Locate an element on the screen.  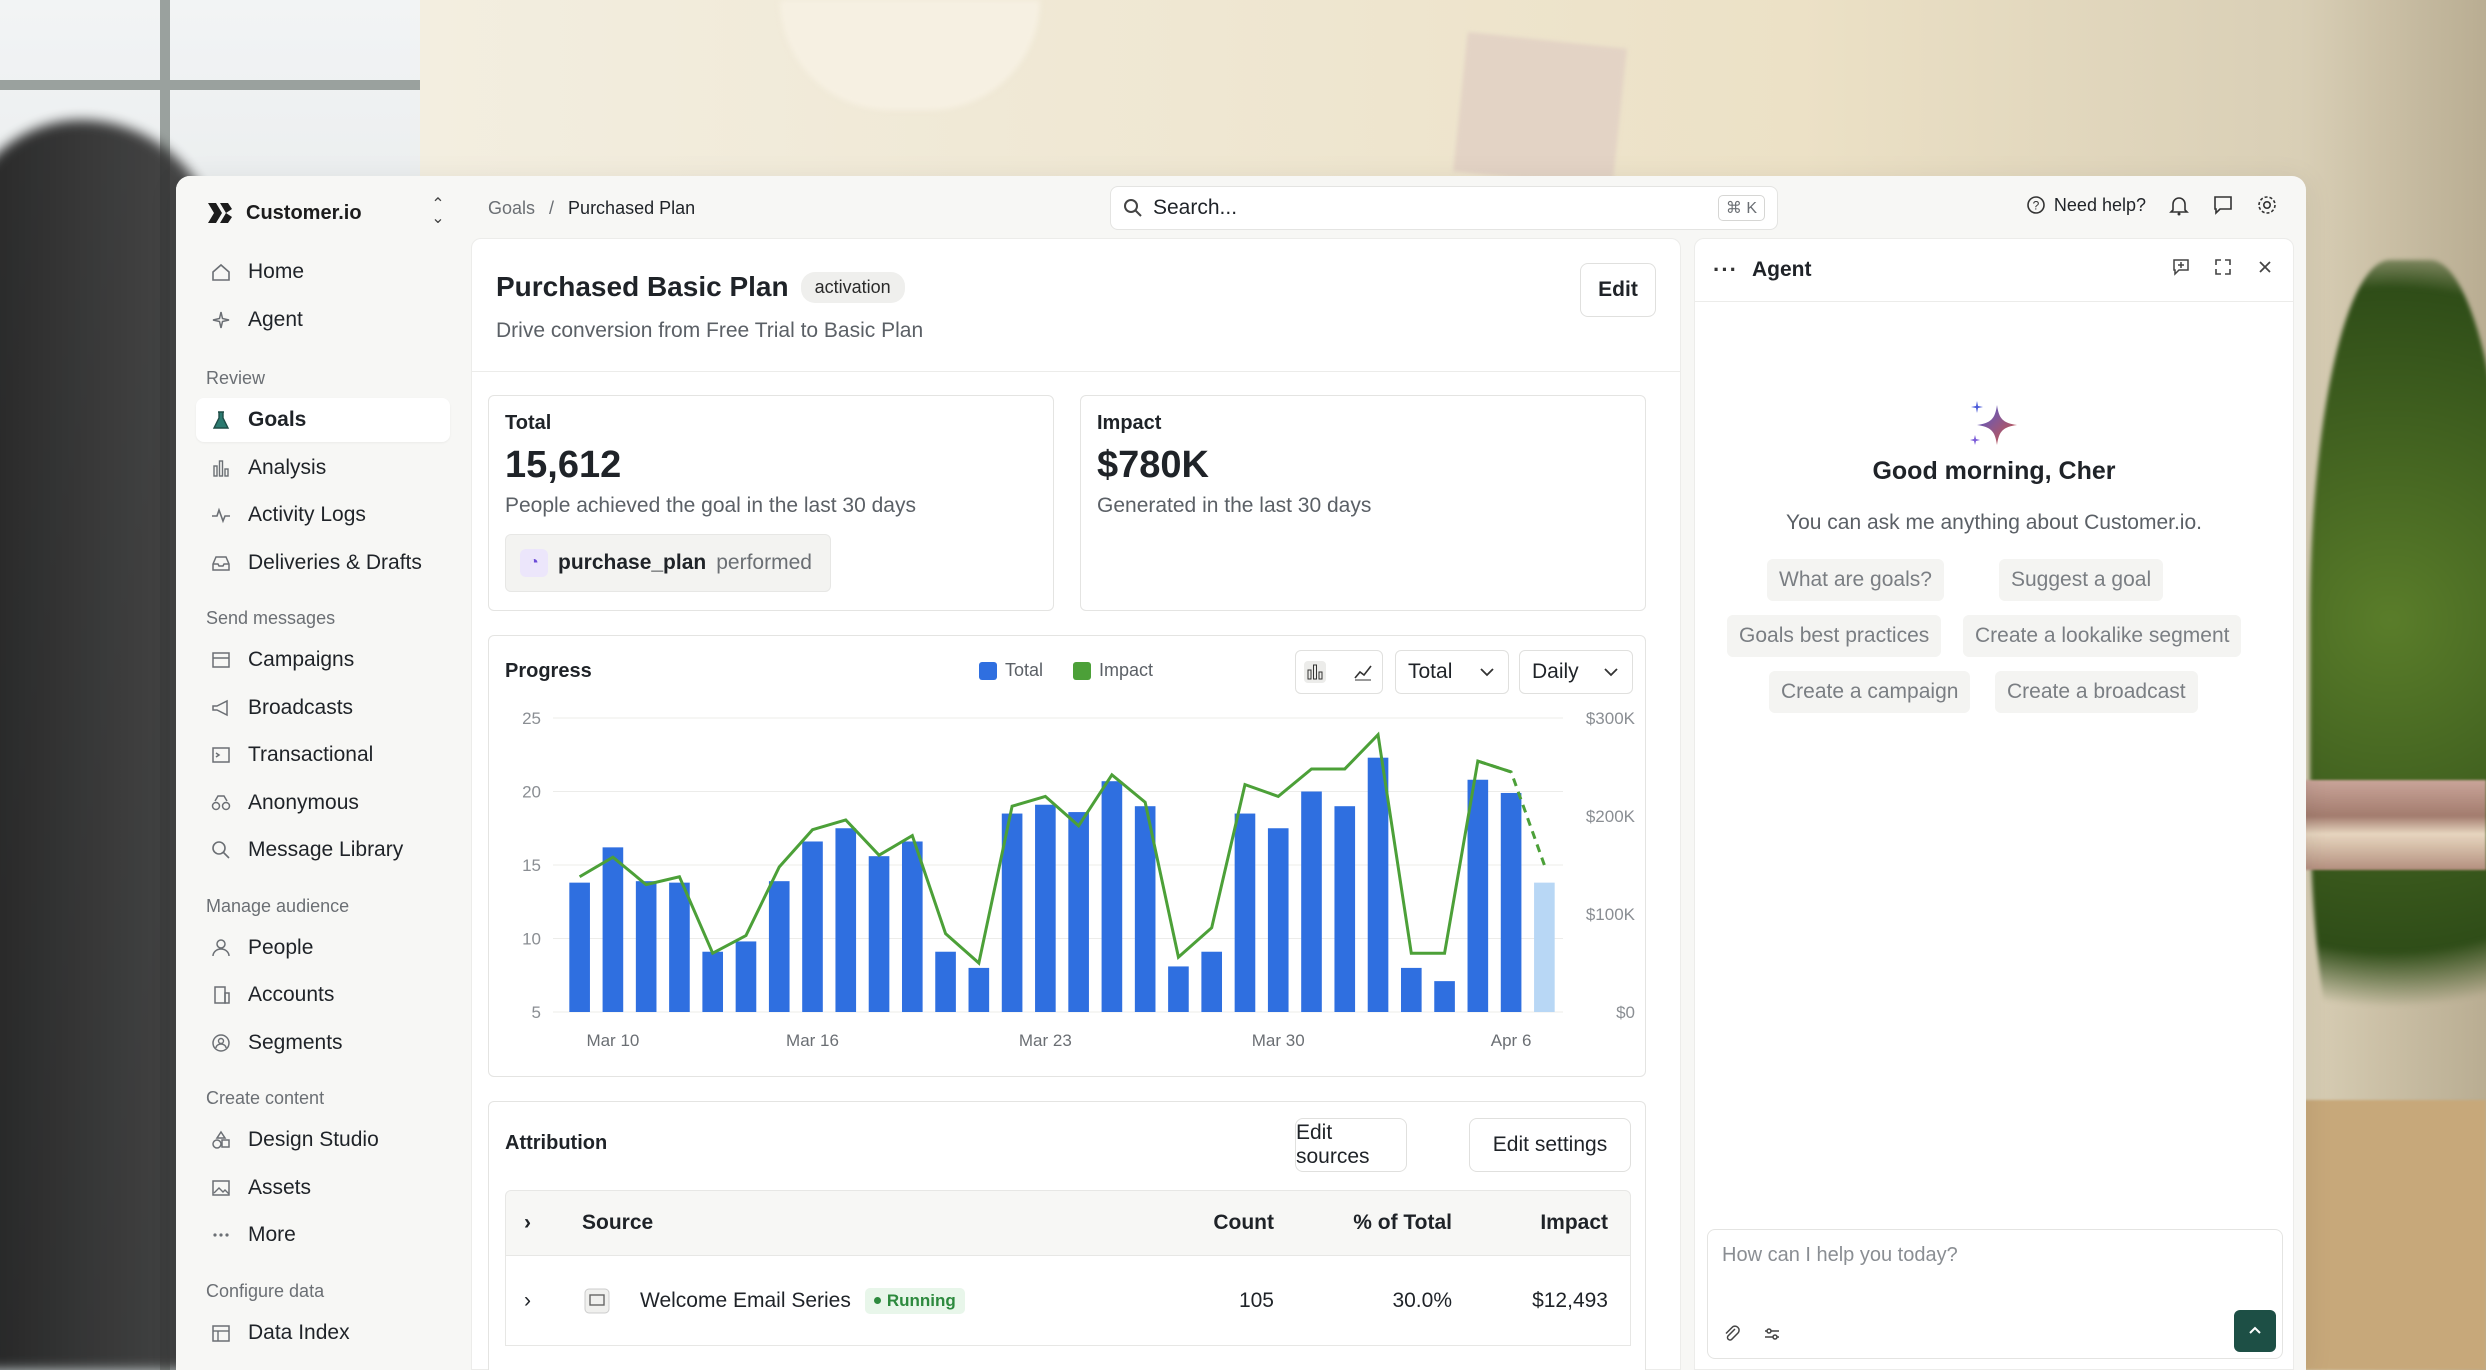
background-picture-frame is located at coordinates (1540, 110).